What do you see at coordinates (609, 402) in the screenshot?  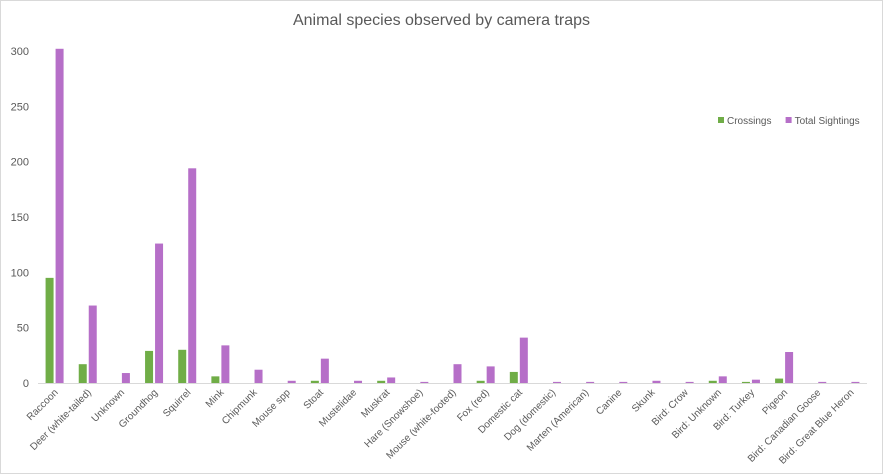 I see `x-category-label: Canine` at bounding box center [609, 402].